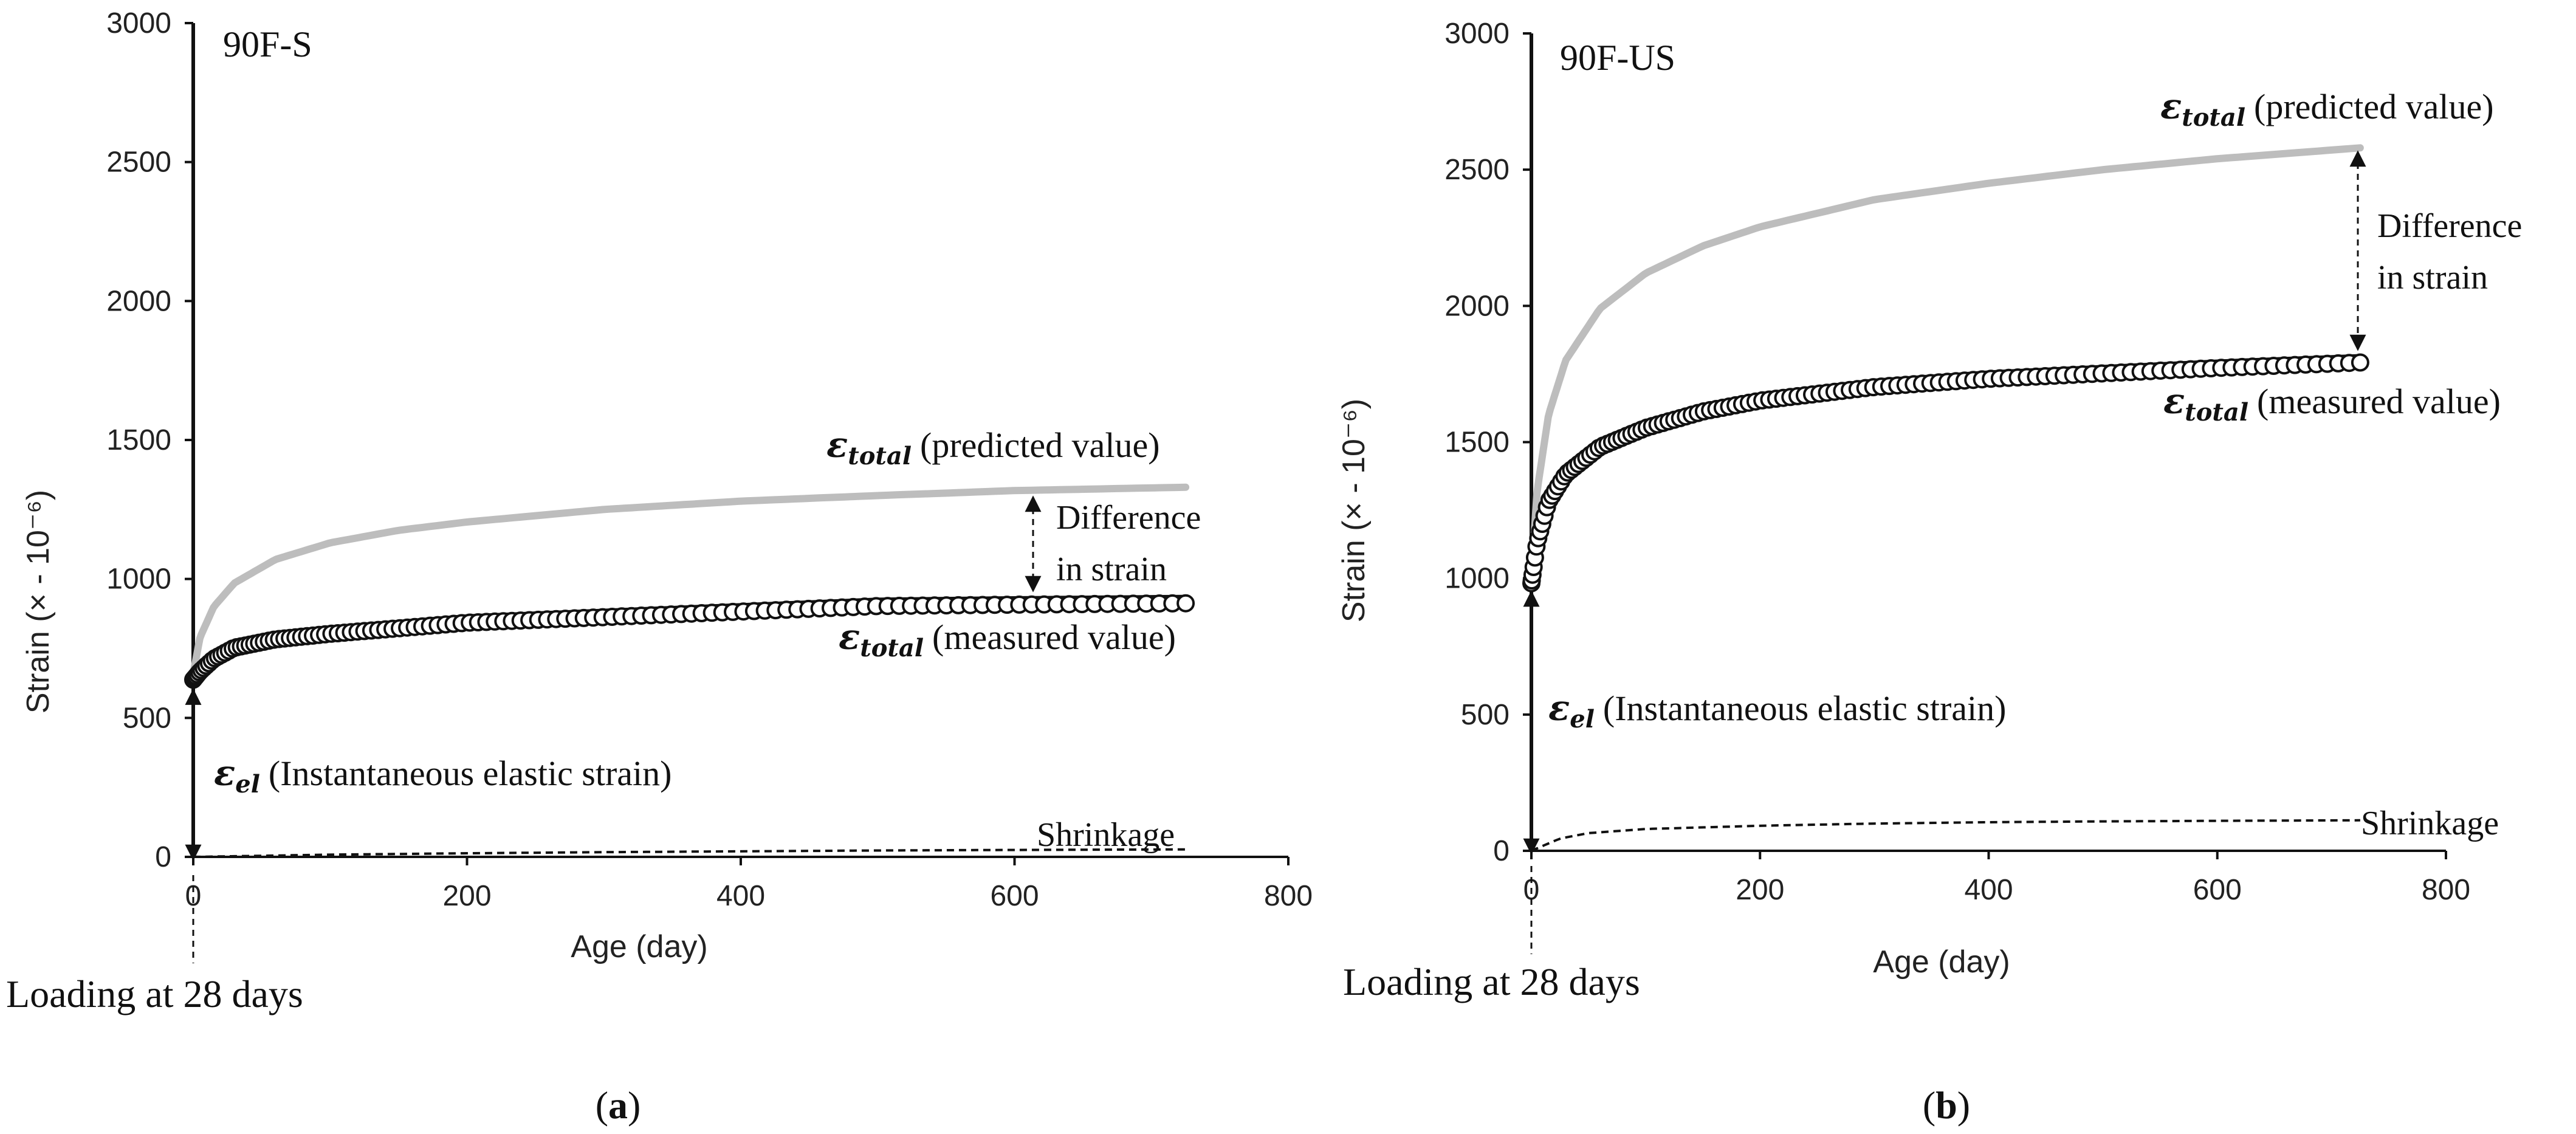 The image size is (2576, 1134). Describe the element at coordinates (442, 776) in the screenshot. I see `elastic-label-a: εel (Instantaneous elastic strain)` at that location.